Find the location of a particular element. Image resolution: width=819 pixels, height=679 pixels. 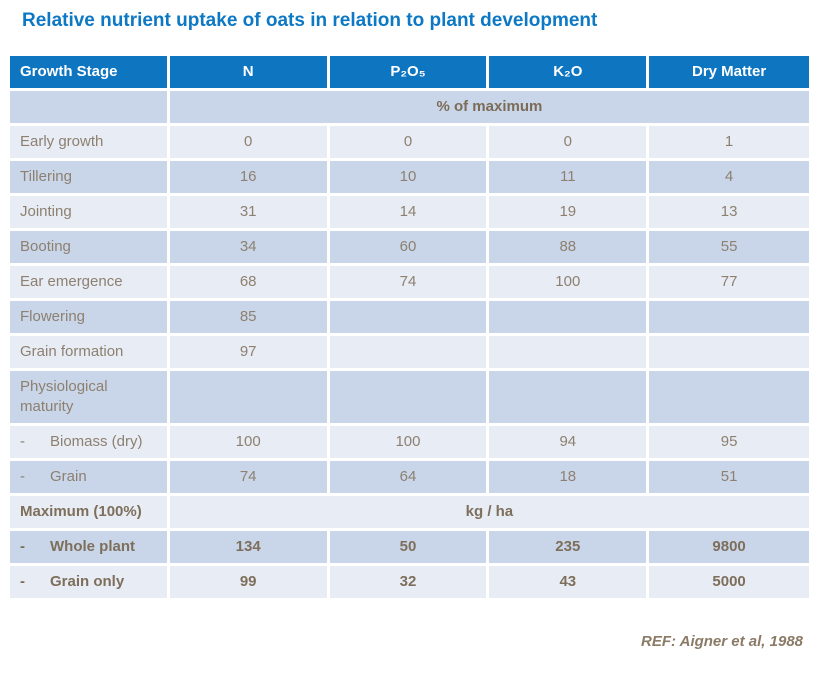

row-label-text: Grain only is located at coordinates (87, 581).